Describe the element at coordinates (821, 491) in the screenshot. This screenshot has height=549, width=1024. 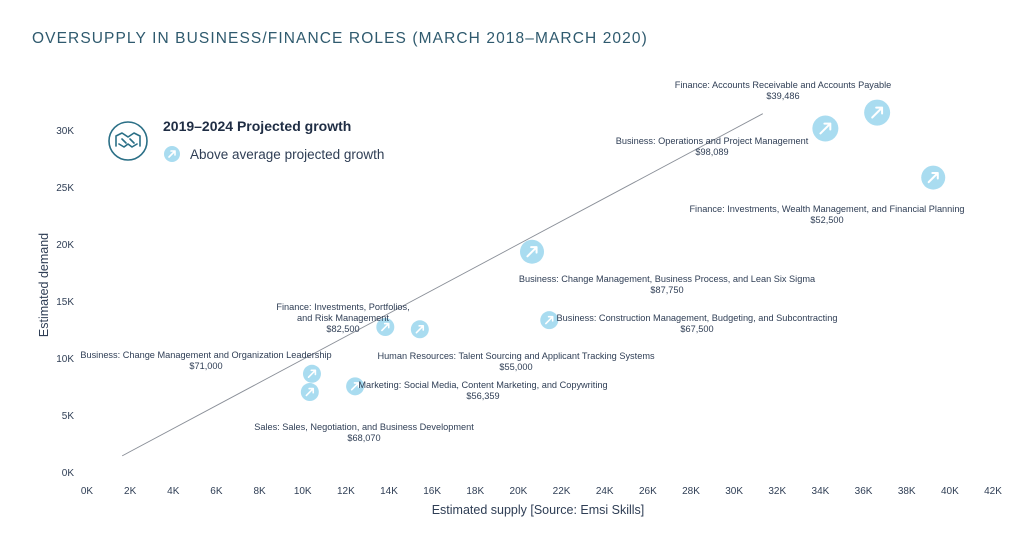
I see `x-tick-label: 34K` at that location.